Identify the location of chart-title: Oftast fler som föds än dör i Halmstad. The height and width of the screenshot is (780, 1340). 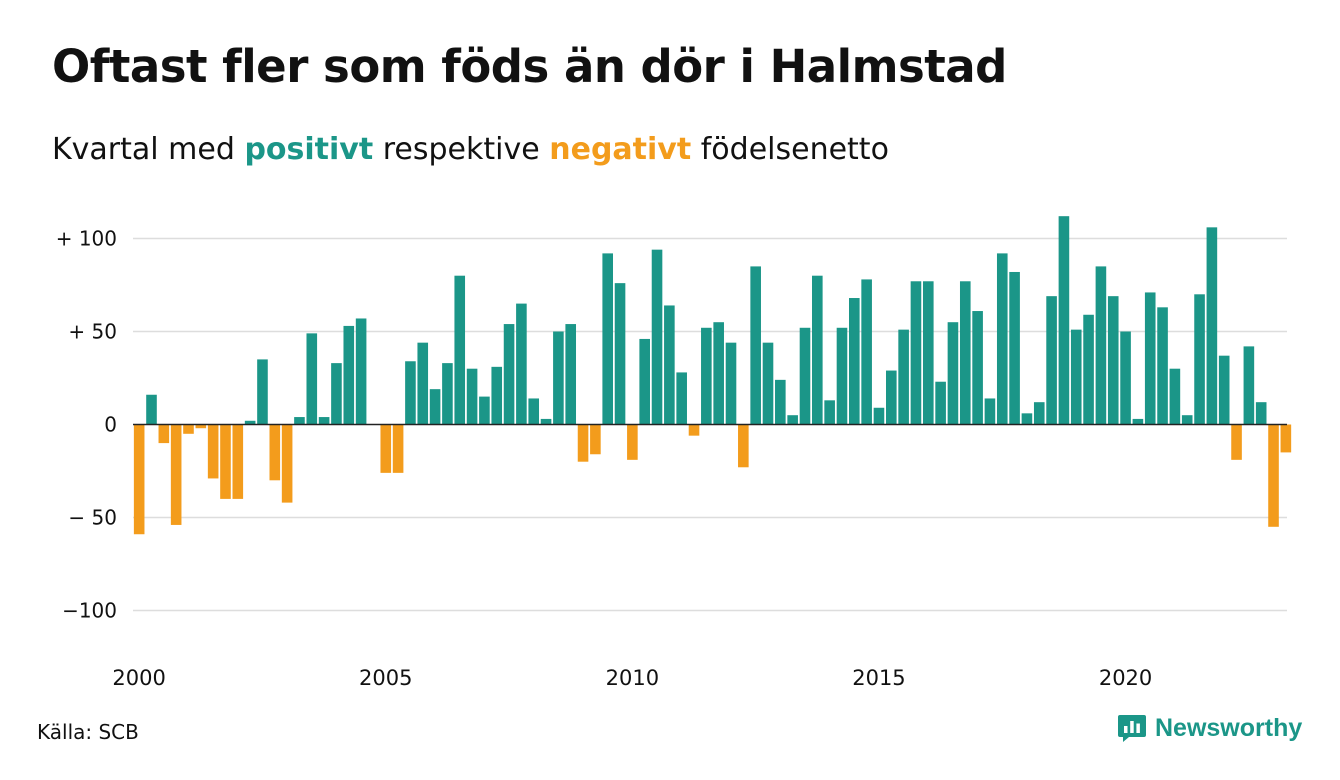
(529, 66).